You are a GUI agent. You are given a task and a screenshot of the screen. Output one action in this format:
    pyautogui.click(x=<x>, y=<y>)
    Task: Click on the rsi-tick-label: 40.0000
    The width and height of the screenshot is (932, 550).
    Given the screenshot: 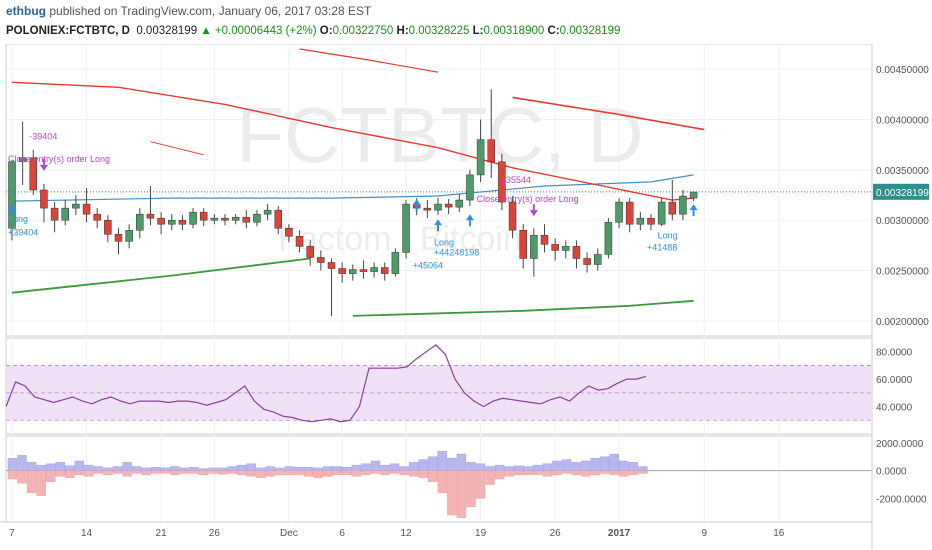 What is the action you would take?
    pyautogui.click(x=894, y=408)
    